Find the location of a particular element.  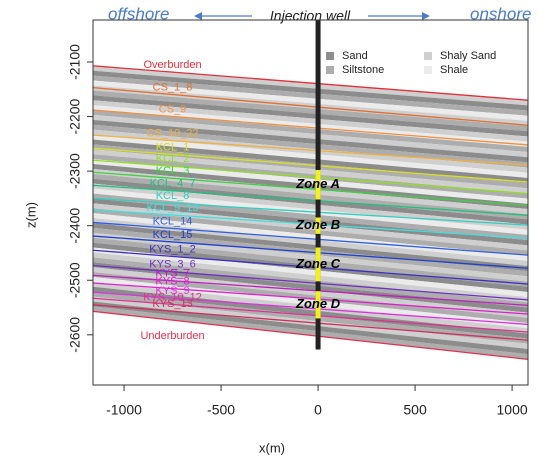

legend-label: Sand is located at coordinates (355, 56).